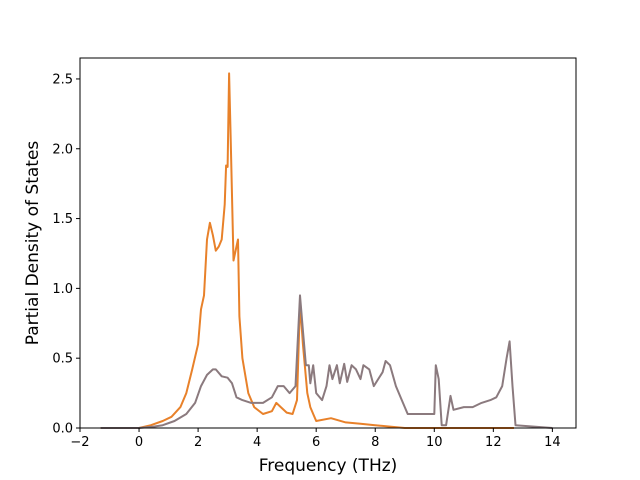  Describe the element at coordinates (493, 442) in the screenshot. I see `x-tick-label: 12` at that location.